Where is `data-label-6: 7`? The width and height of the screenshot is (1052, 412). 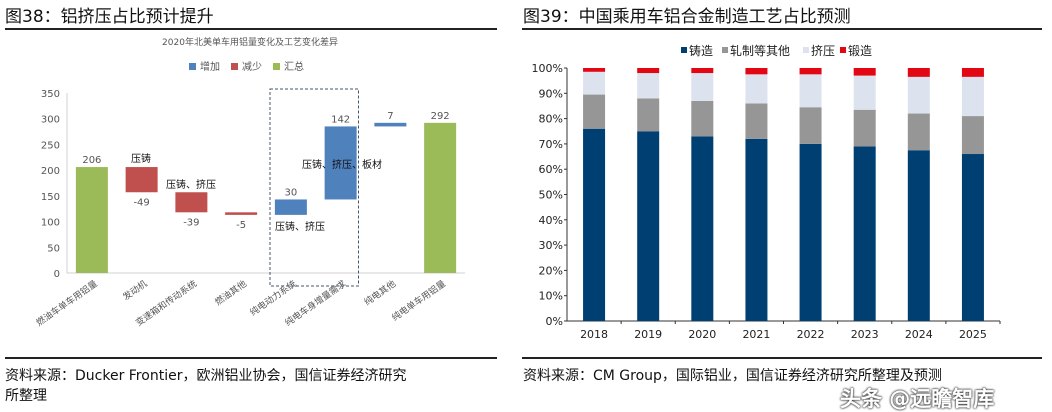
data-label-6: 7 is located at coordinates (390, 116).